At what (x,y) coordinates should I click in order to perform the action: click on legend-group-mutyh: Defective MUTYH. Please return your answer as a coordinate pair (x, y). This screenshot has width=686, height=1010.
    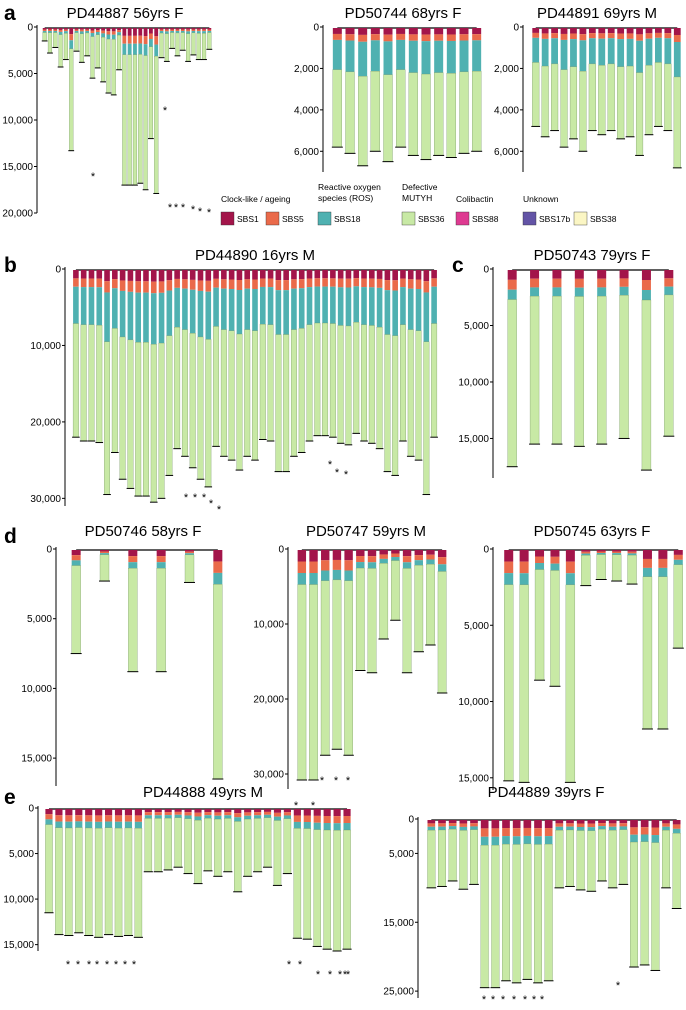
    Looking at the image, I should click on (421, 192).